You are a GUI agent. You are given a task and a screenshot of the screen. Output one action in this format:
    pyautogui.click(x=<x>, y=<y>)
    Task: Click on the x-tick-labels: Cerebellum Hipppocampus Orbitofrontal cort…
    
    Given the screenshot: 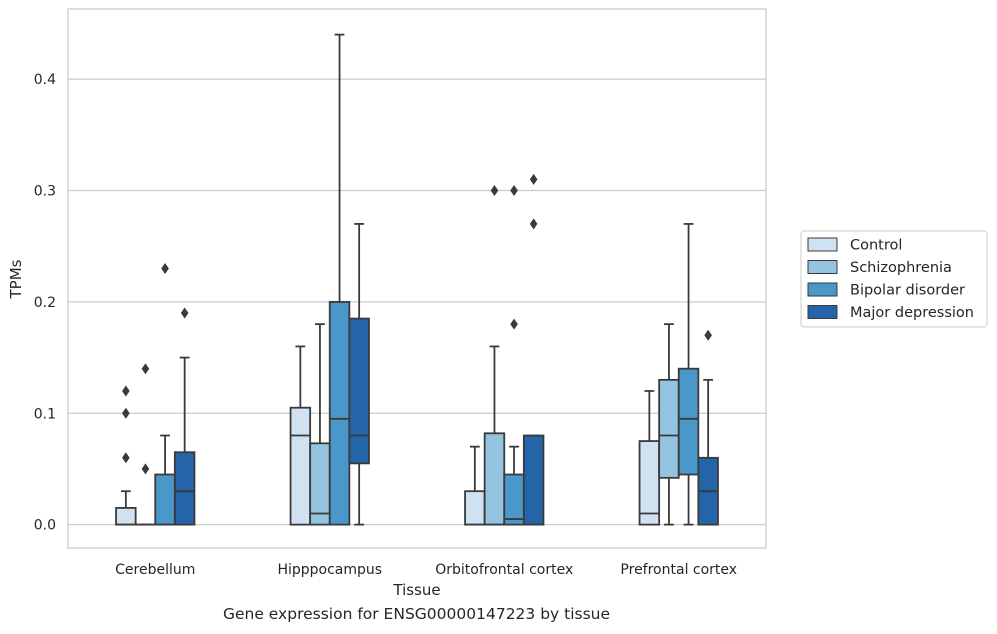 What is the action you would take?
    pyautogui.click(x=426, y=570)
    